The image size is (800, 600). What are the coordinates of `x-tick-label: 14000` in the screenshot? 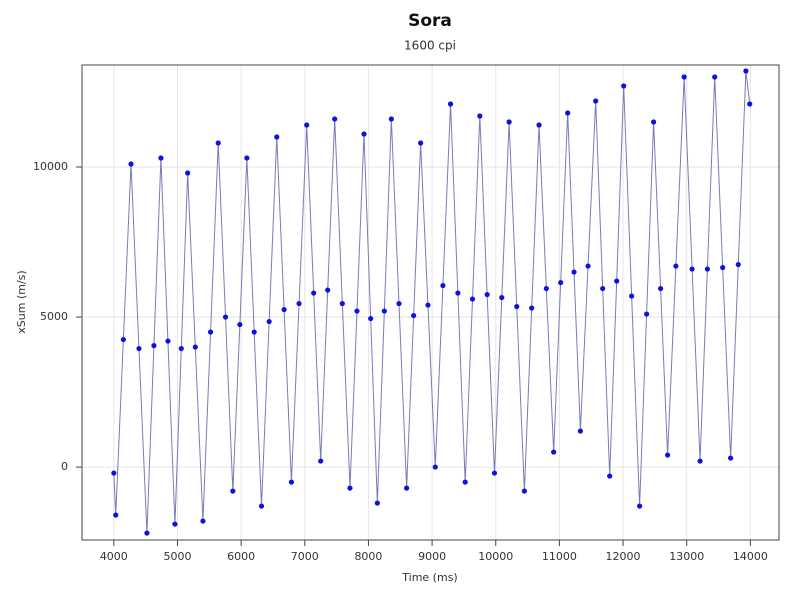 It's located at (750, 556).